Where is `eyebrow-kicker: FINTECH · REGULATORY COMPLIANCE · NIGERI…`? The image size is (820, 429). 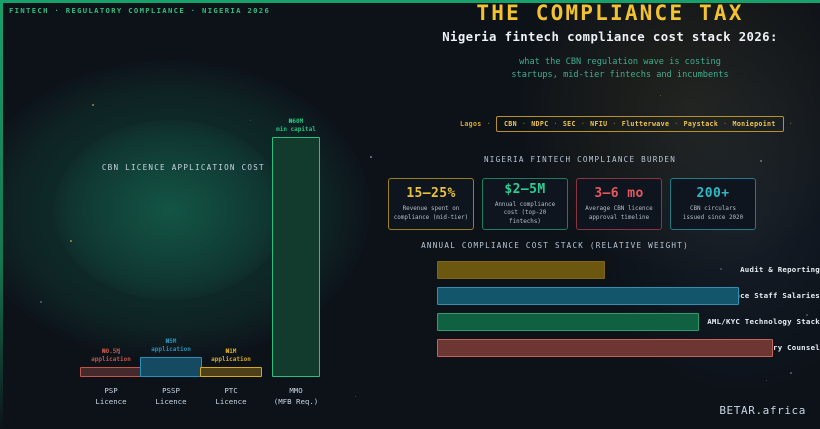 eyebrow-kicker: FINTECH · REGULATORY COMPLIANCE · NIGERI… is located at coordinates (140, 10).